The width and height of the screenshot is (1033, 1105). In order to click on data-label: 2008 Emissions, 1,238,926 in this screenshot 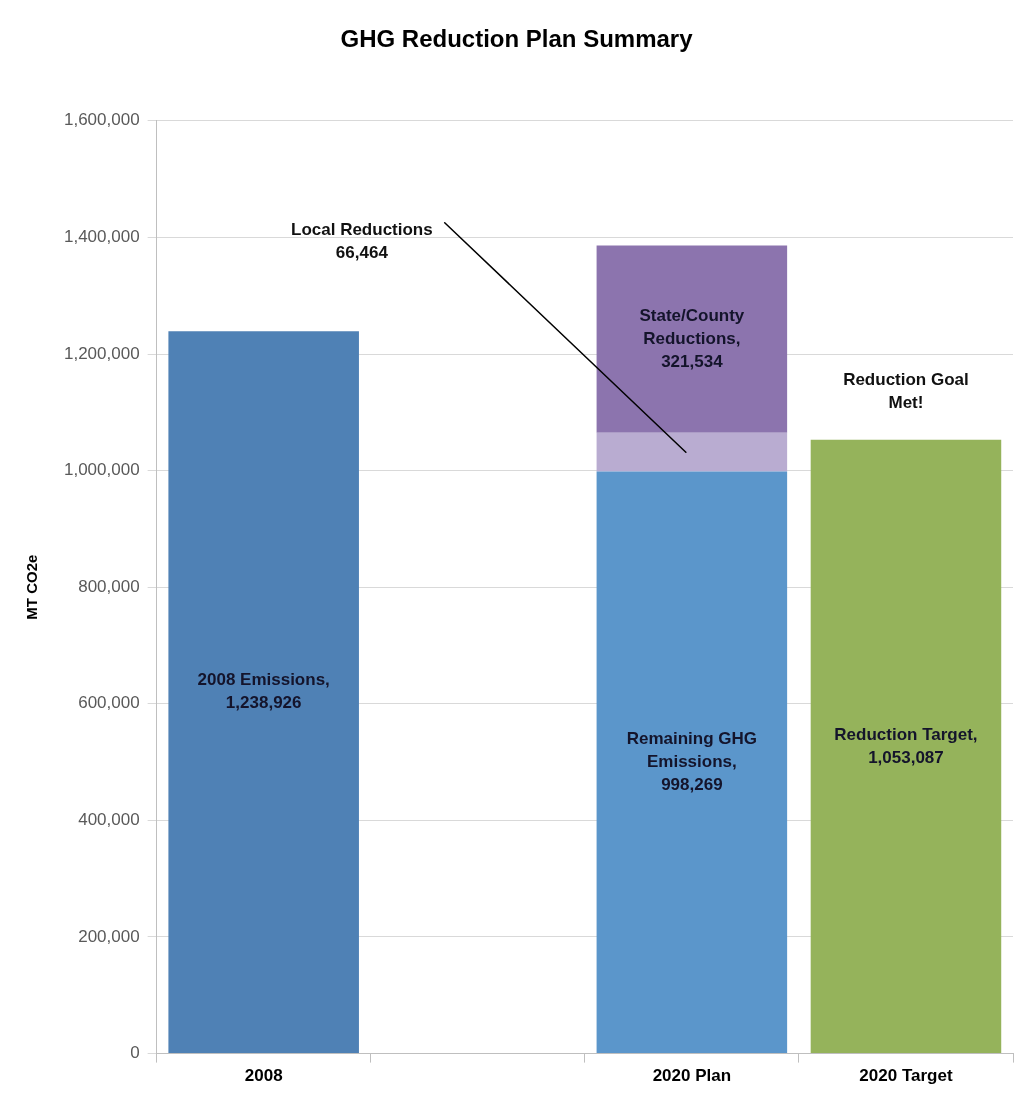, I will do `click(263, 691)`.